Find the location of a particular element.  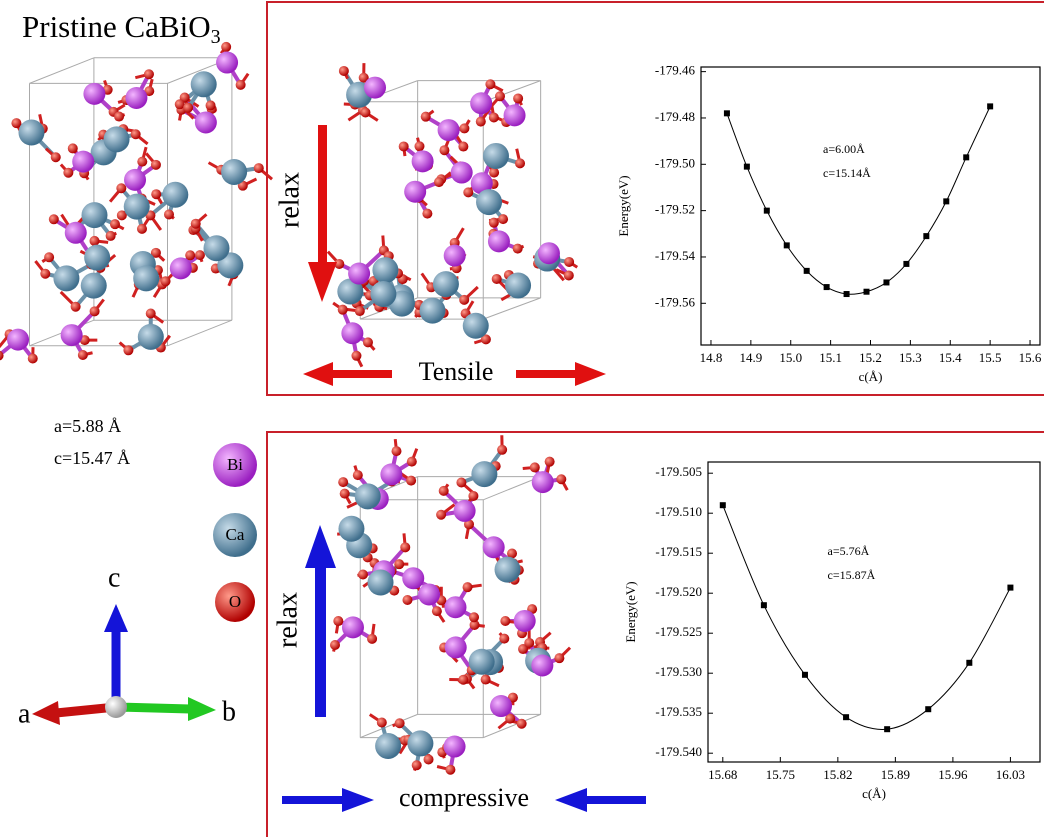

y-tick-label: -179.54 is located at coordinates (675, 255).